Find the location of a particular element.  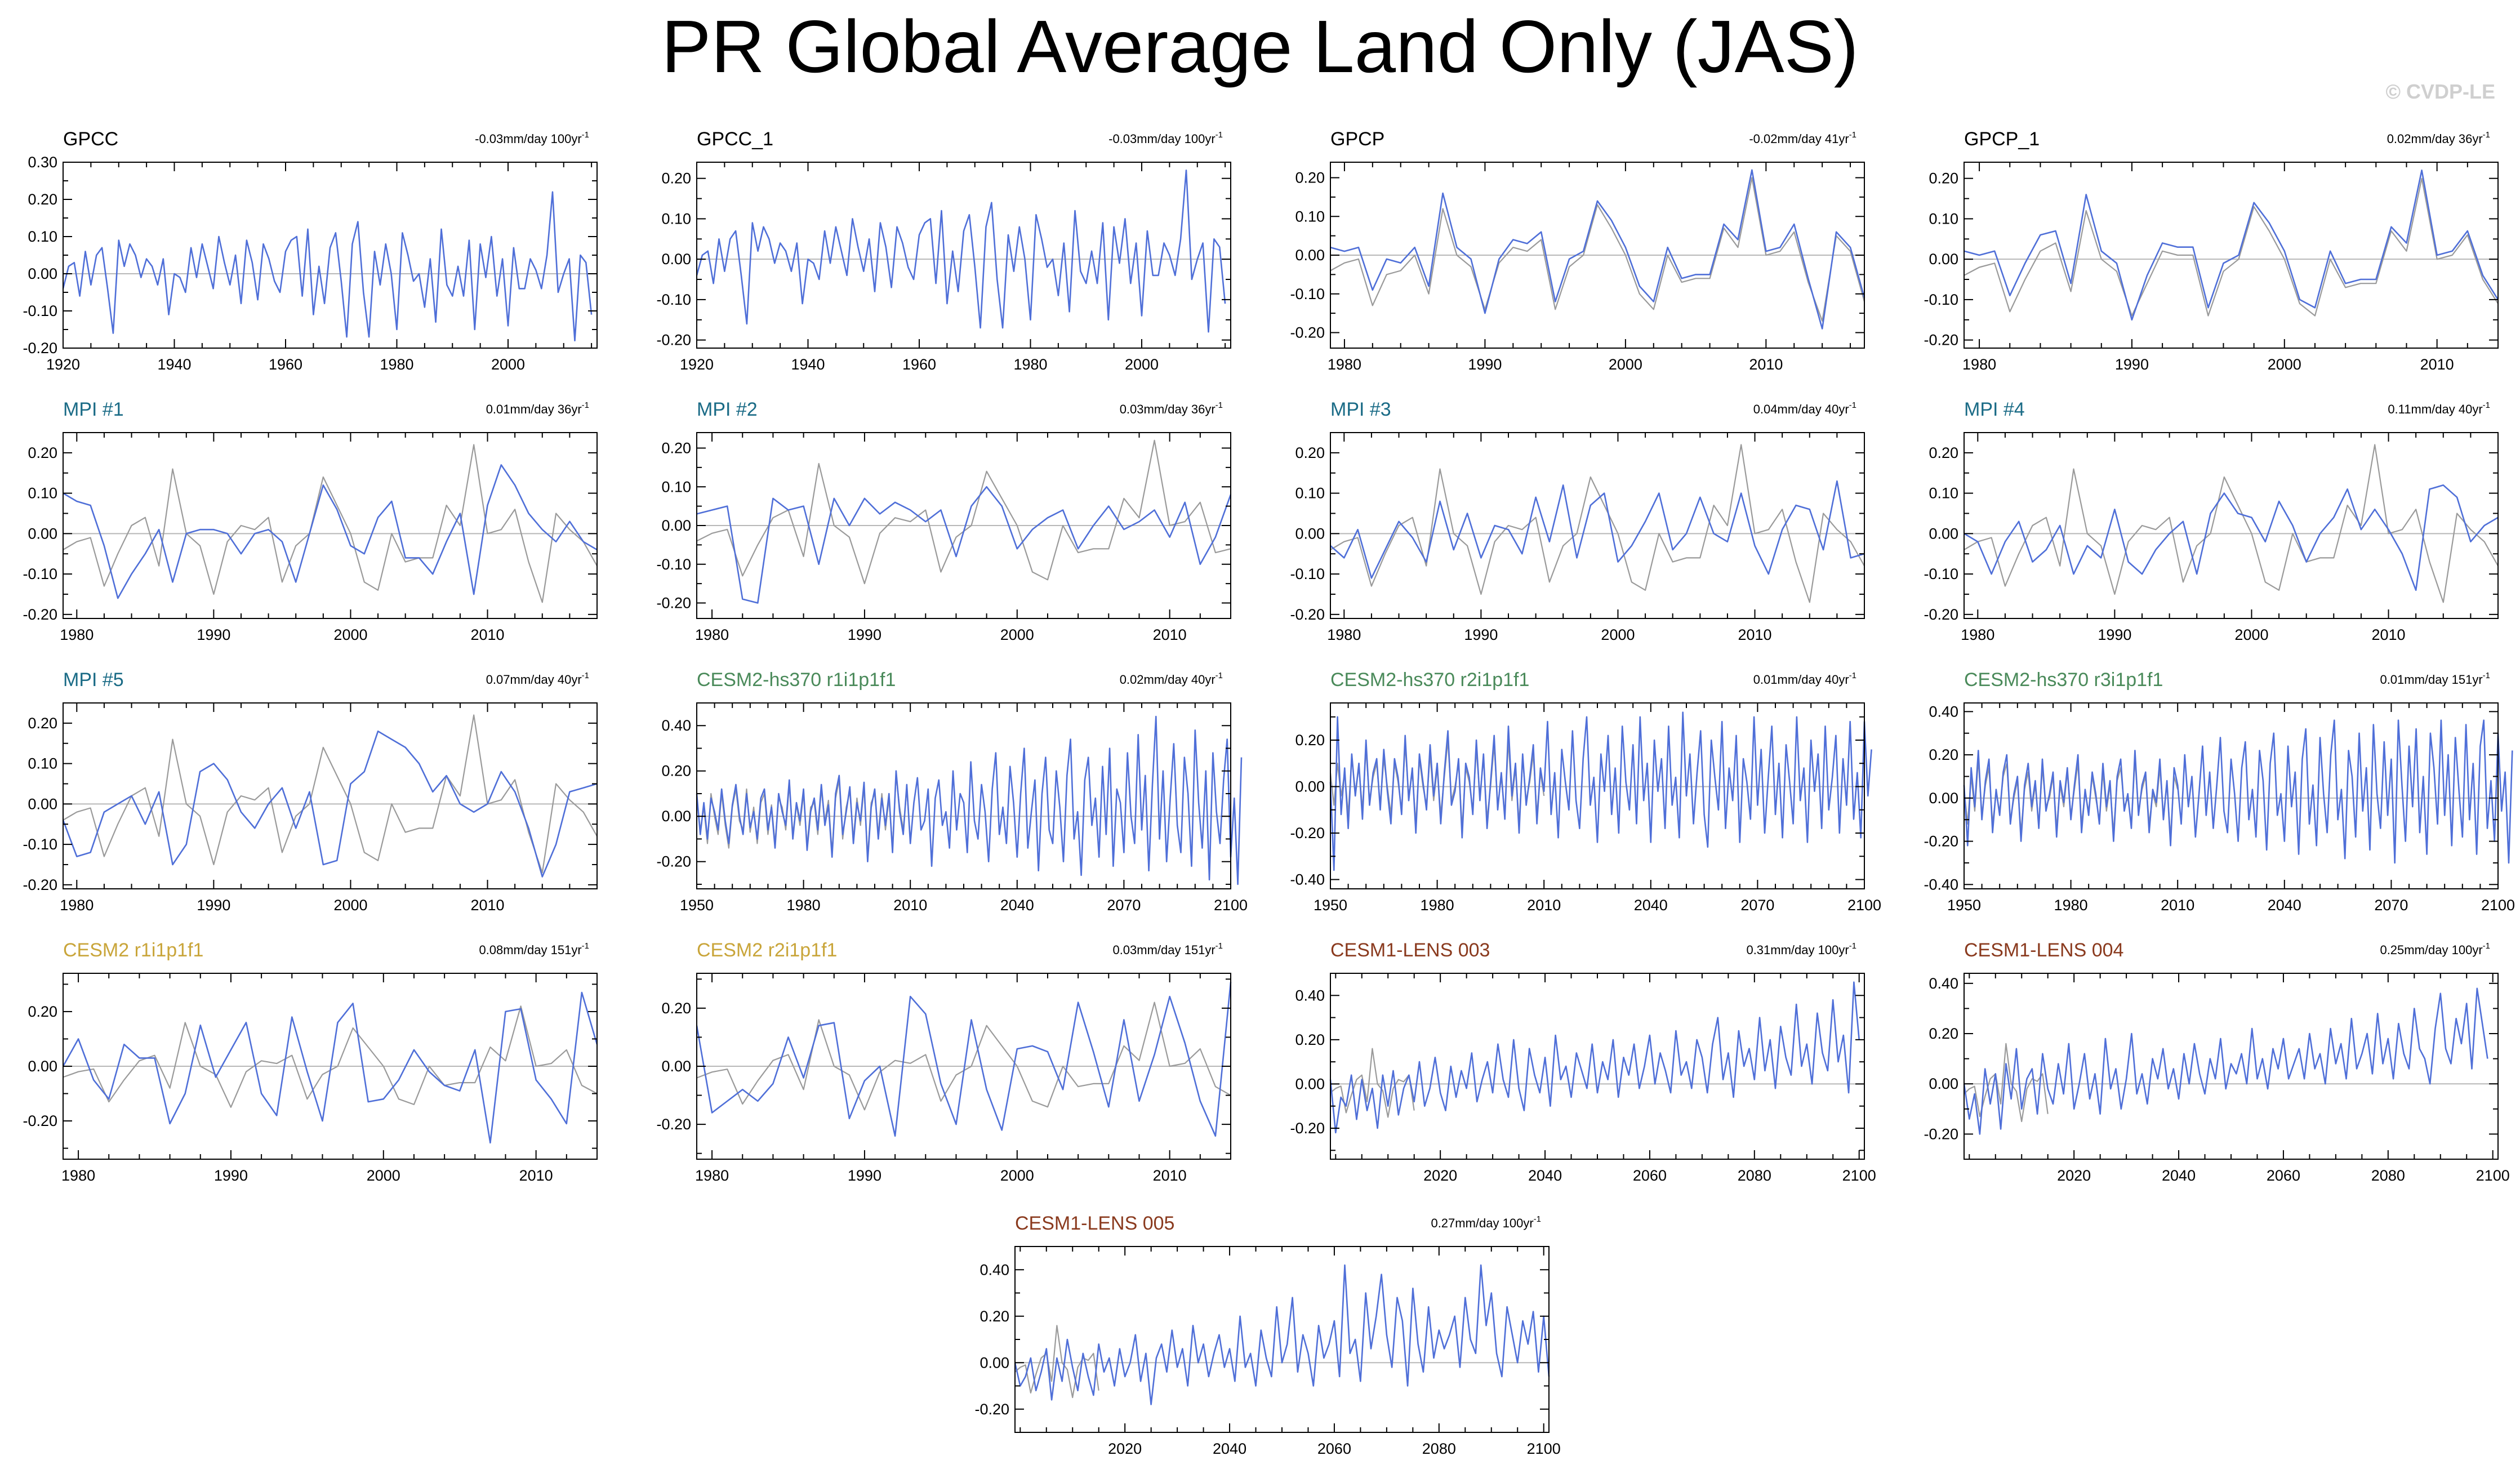

trend-label: 0.01mm/day 151yr-1 is located at coordinates (2435, 679).